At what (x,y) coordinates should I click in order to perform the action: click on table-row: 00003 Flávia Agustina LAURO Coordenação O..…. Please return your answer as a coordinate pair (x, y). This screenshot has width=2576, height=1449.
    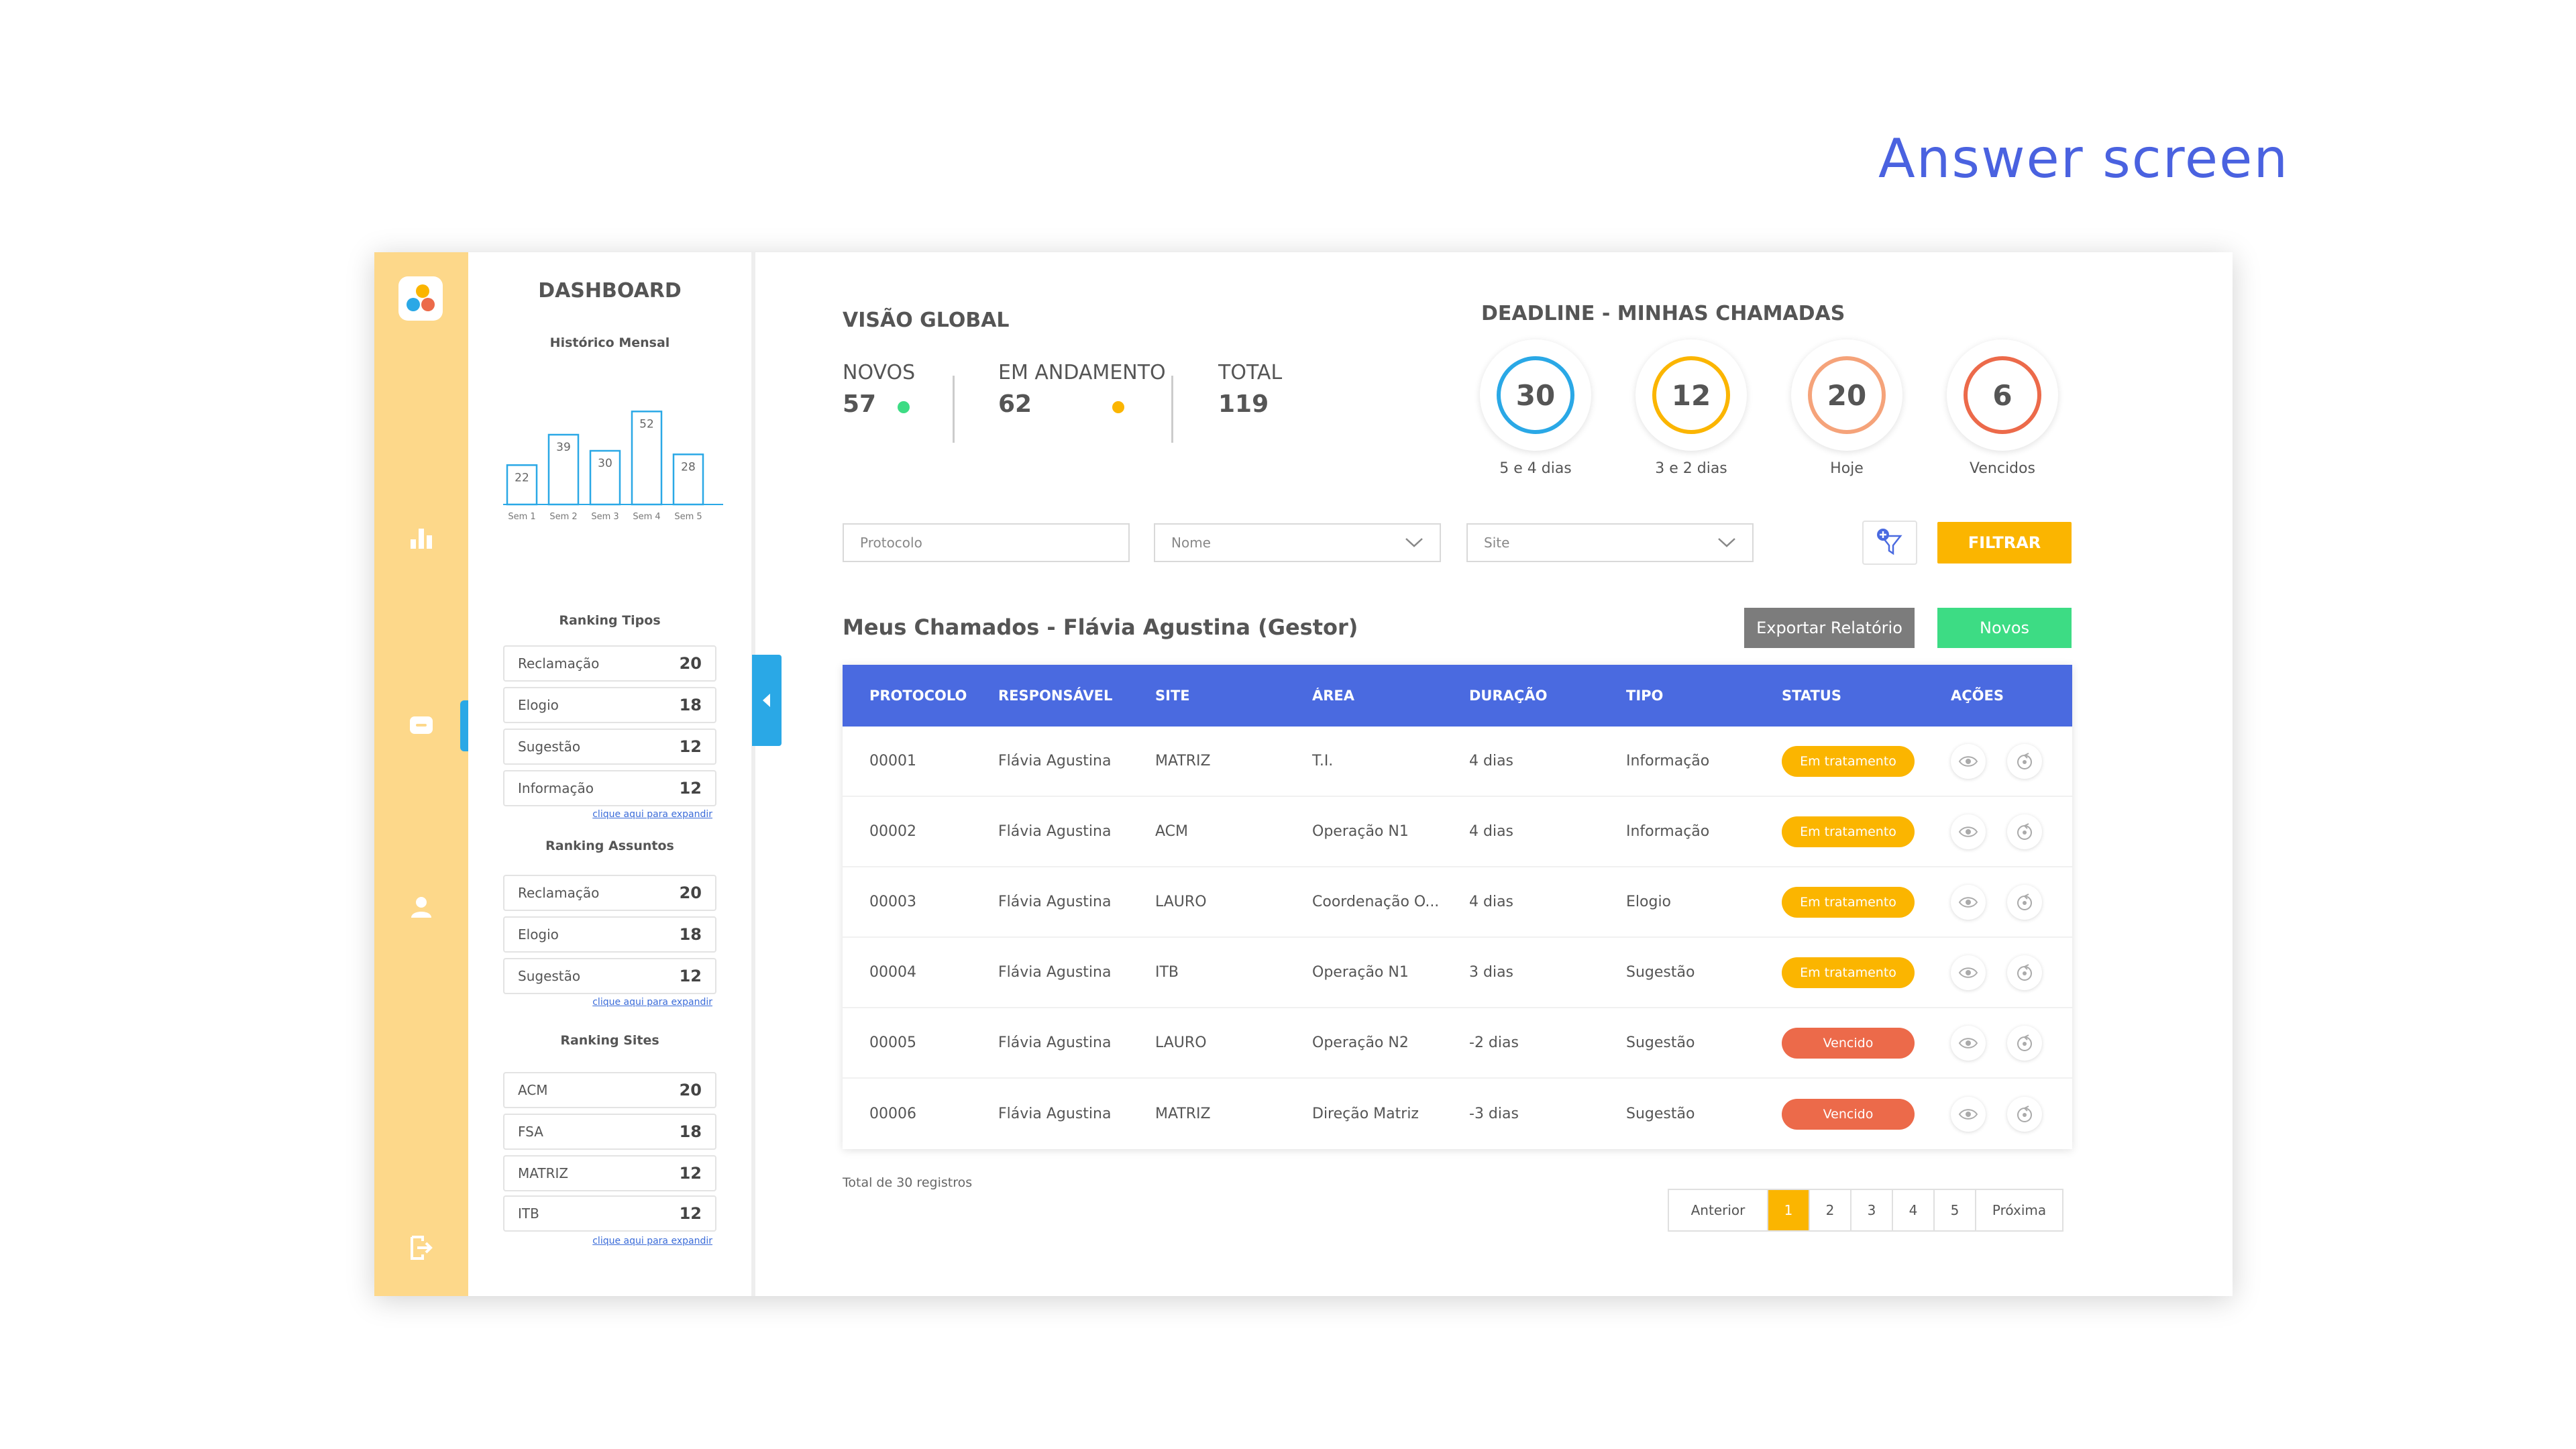
    Looking at the image, I should click on (1457, 902).